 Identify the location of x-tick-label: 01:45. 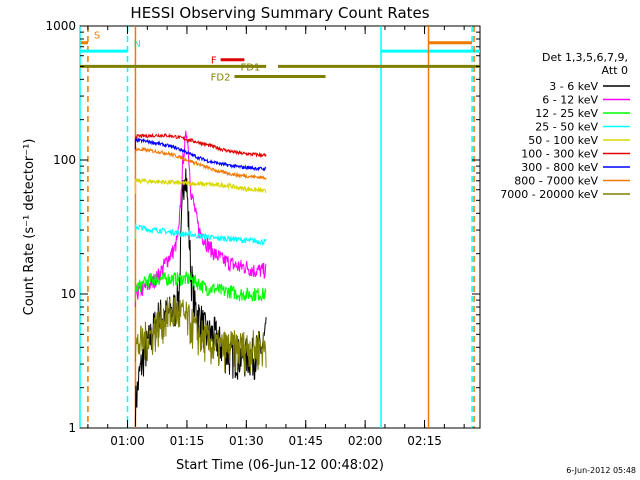
(305, 441).